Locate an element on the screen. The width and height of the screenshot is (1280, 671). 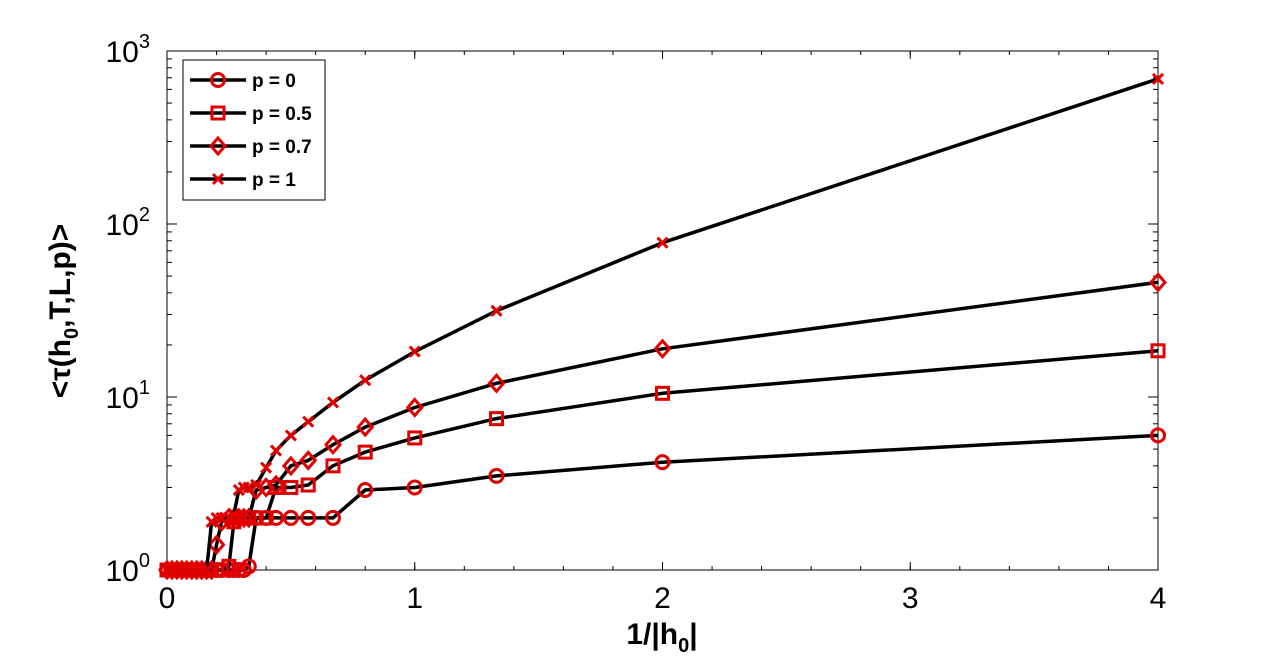
x-tick-label: 4 is located at coordinates (1158, 598).